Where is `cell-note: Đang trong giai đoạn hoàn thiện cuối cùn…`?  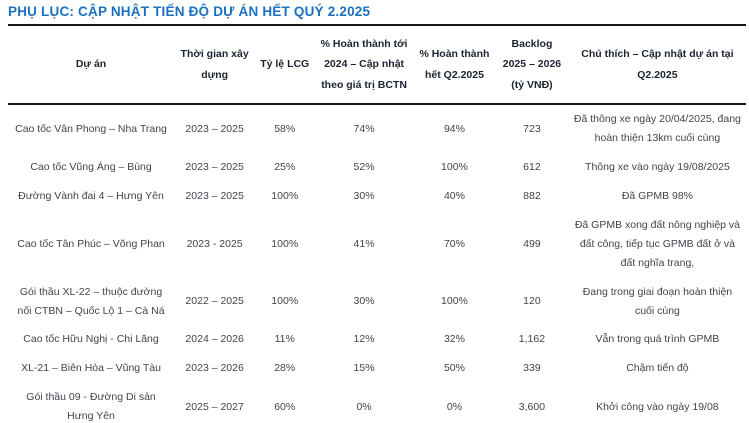
cell-note: Đang trong giai đoạn hoàn thiện cuối cùn… is located at coordinates (657, 301).